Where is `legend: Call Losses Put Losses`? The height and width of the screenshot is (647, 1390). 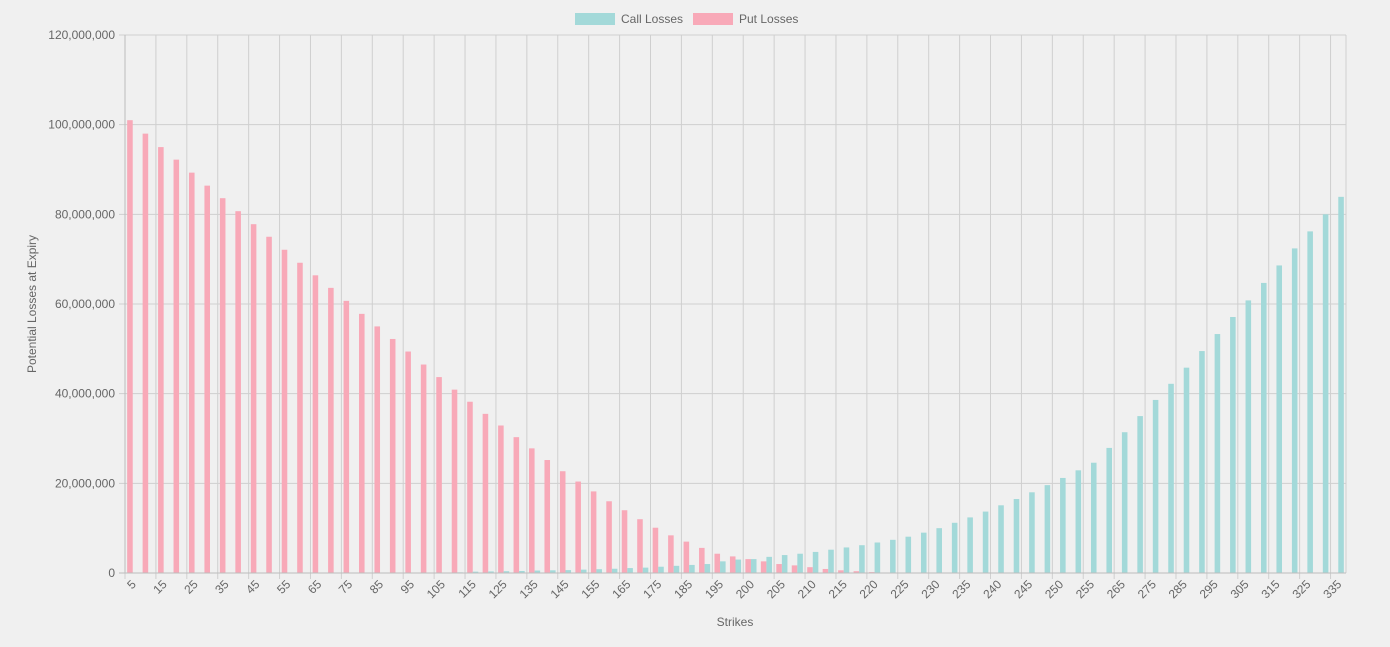
legend: Call Losses Put Losses is located at coordinates (686, 19).